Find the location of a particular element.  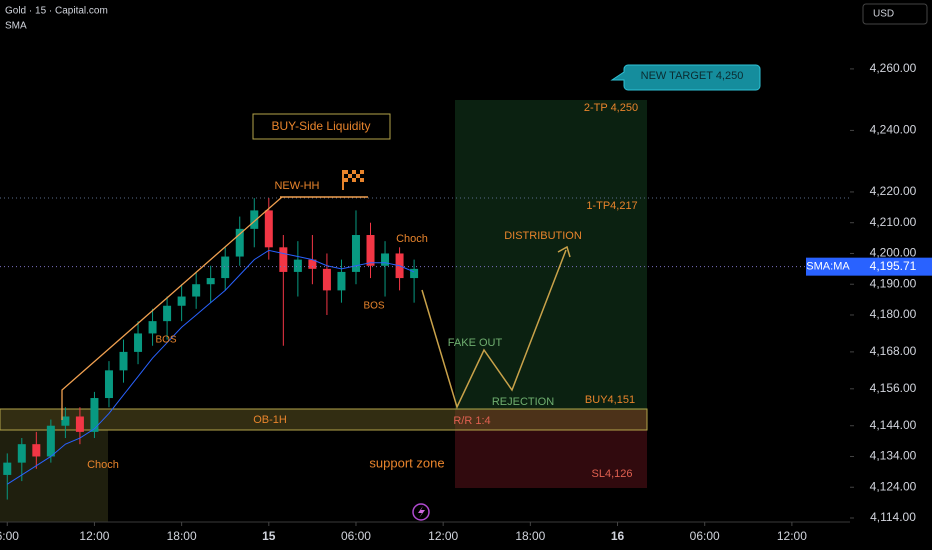

projection-path is located at coordinates (494, 329).